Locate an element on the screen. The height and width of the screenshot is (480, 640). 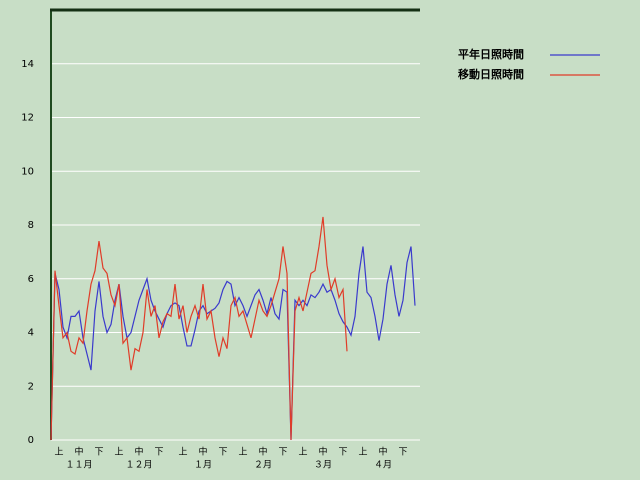
y-tick-label: 2 is located at coordinates (31, 386).